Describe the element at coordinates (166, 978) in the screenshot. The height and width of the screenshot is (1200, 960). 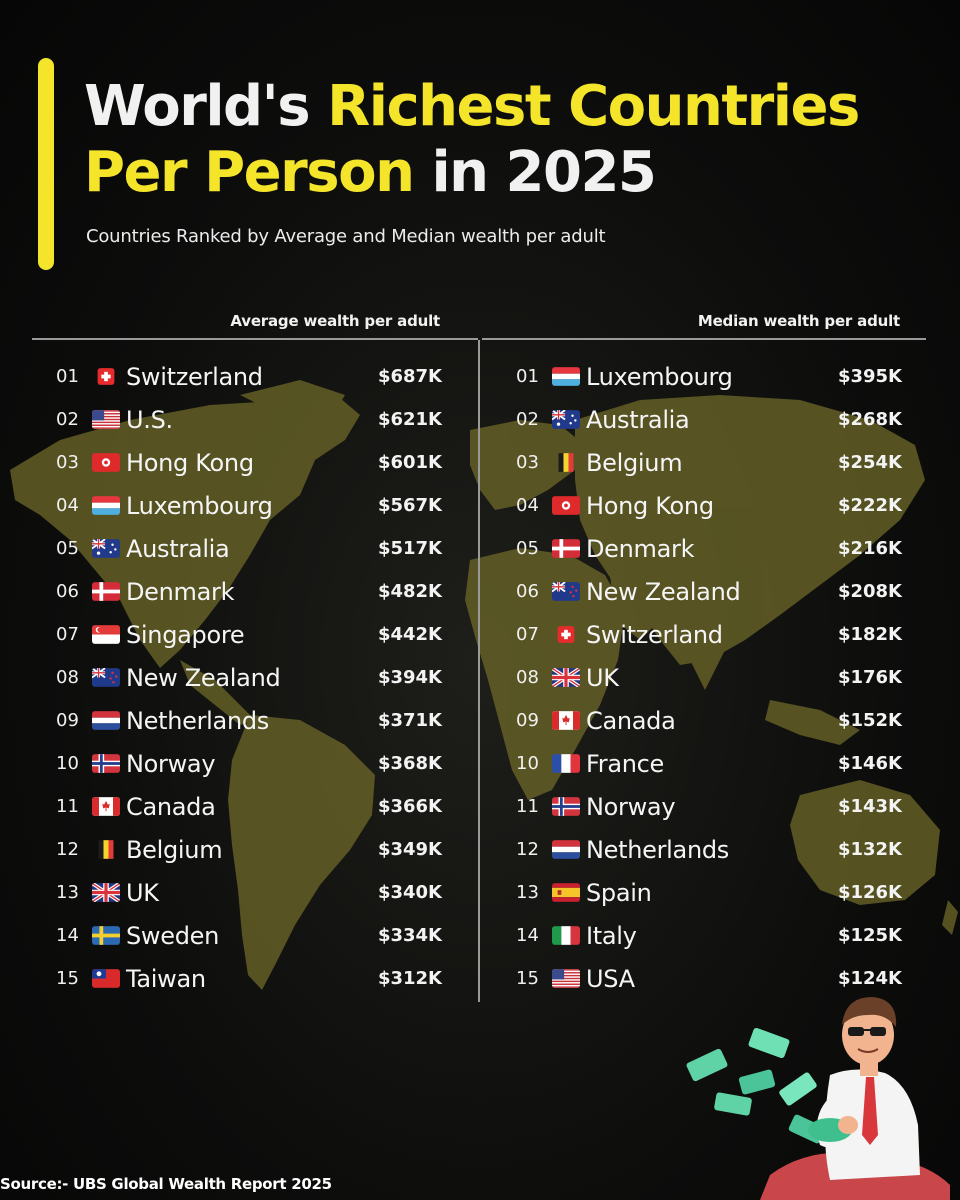
I see `country-name: Taiwan` at that location.